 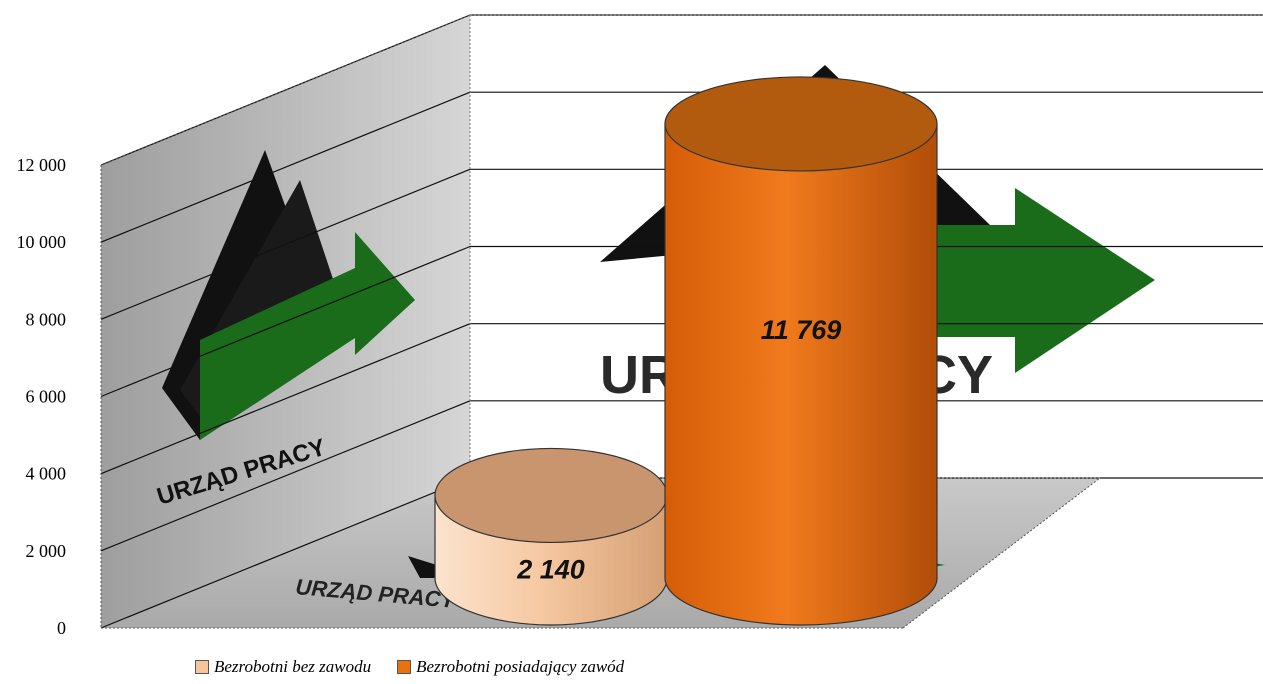 I want to click on y-tick-label: 12 000, so click(x=42, y=165).